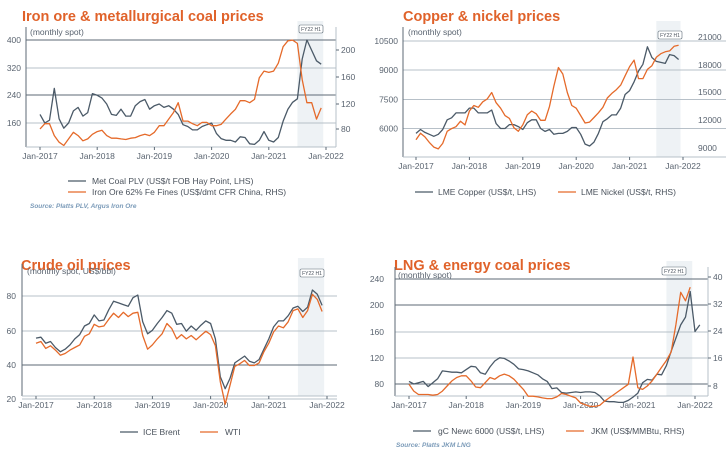 This screenshot has width=726, height=467. I want to click on y-tick-label-left: 6000, so click(388, 129).